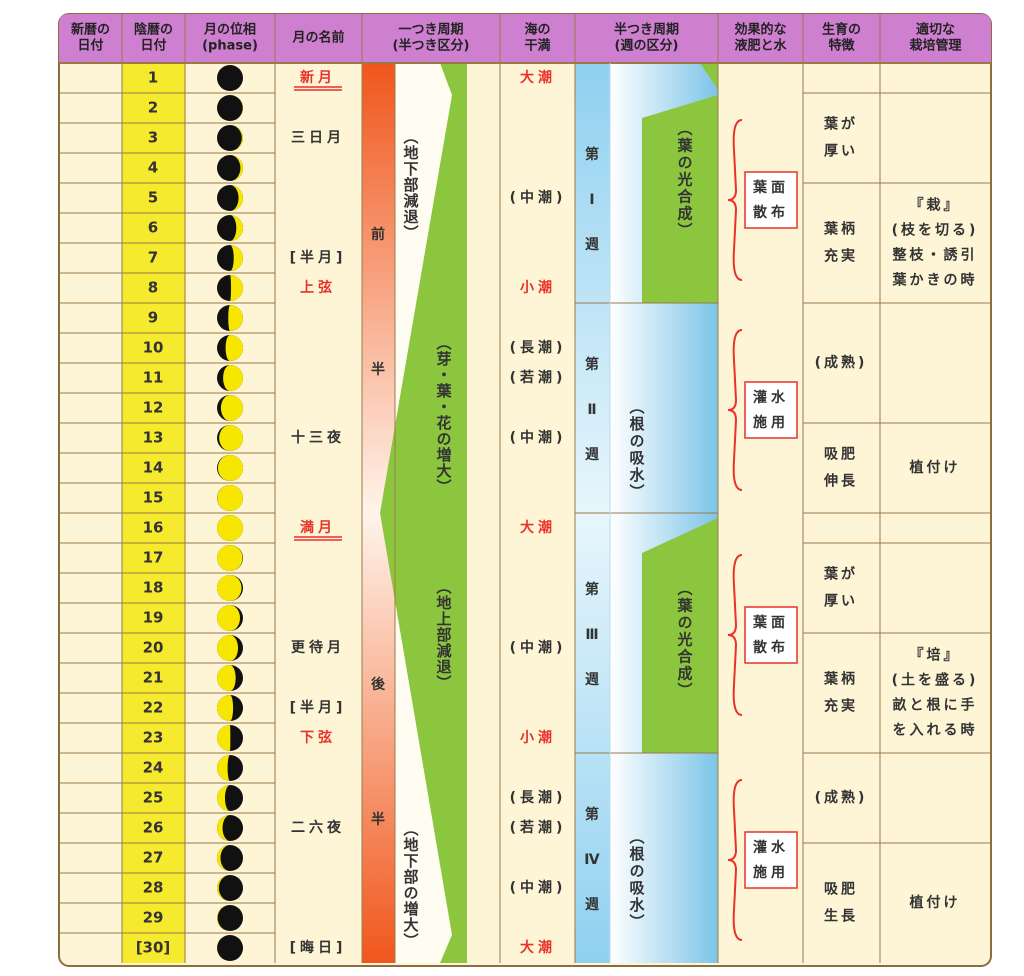  Describe the element at coordinates (935, 30) in the screenshot. I see `column-header: 適切な` at that location.